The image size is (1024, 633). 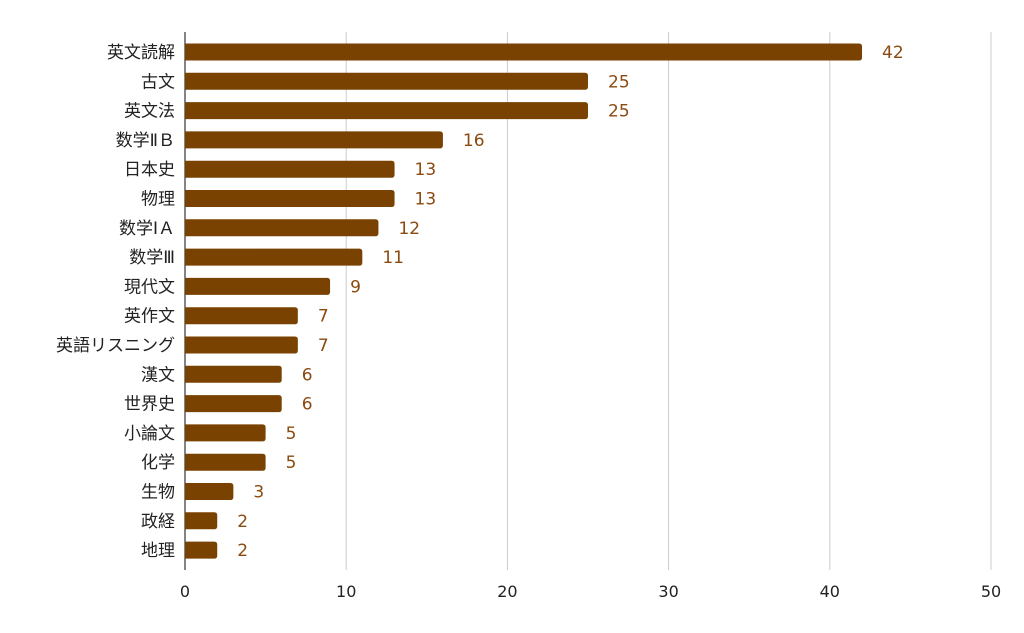 I want to click on x-tick-label: 30, so click(x=668, y=591).